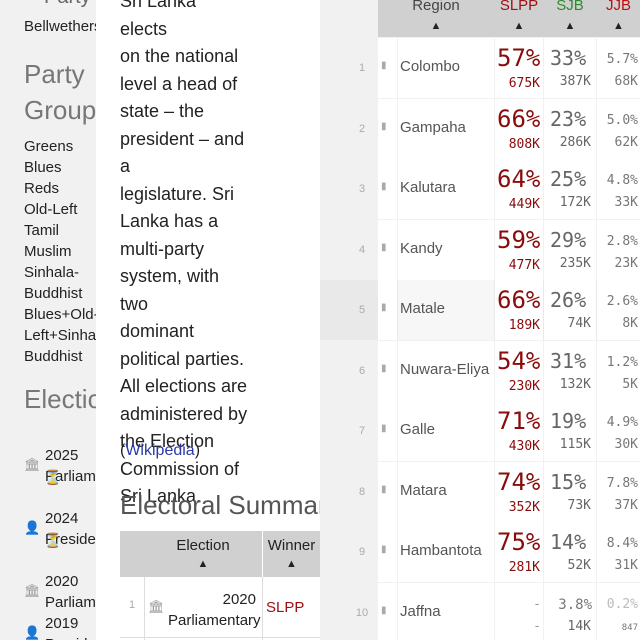 The height and width of the screenshot is (640, 640). I want to click on intro-text-line: state – the, so click(162, 111).